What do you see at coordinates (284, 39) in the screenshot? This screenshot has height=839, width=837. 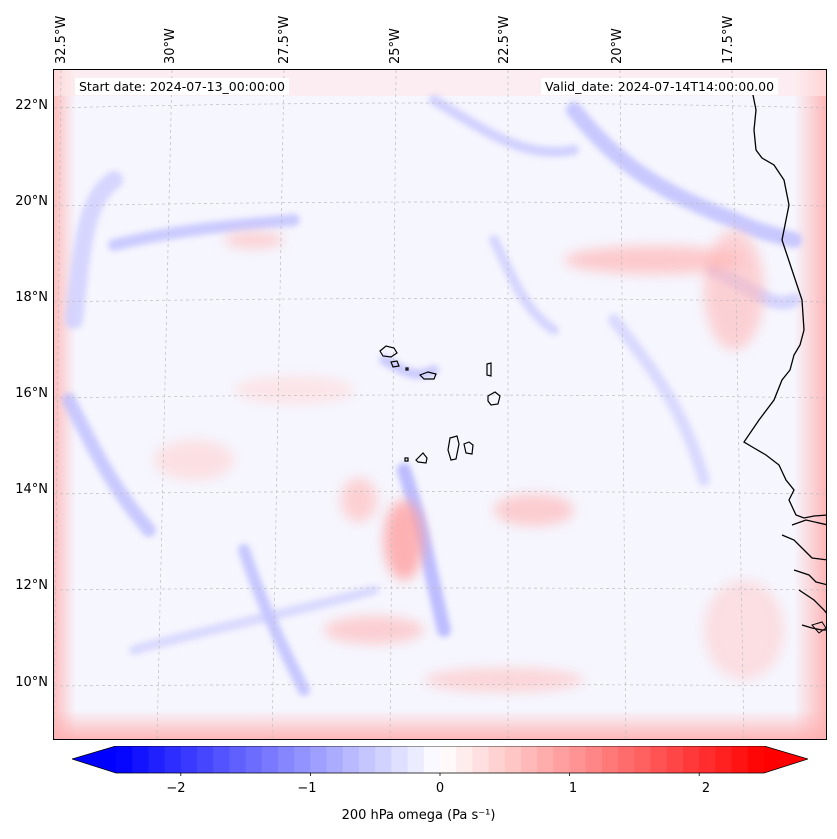 I see `lon-label-27.5w: 27.5°W` at bounding box center [284, 39].